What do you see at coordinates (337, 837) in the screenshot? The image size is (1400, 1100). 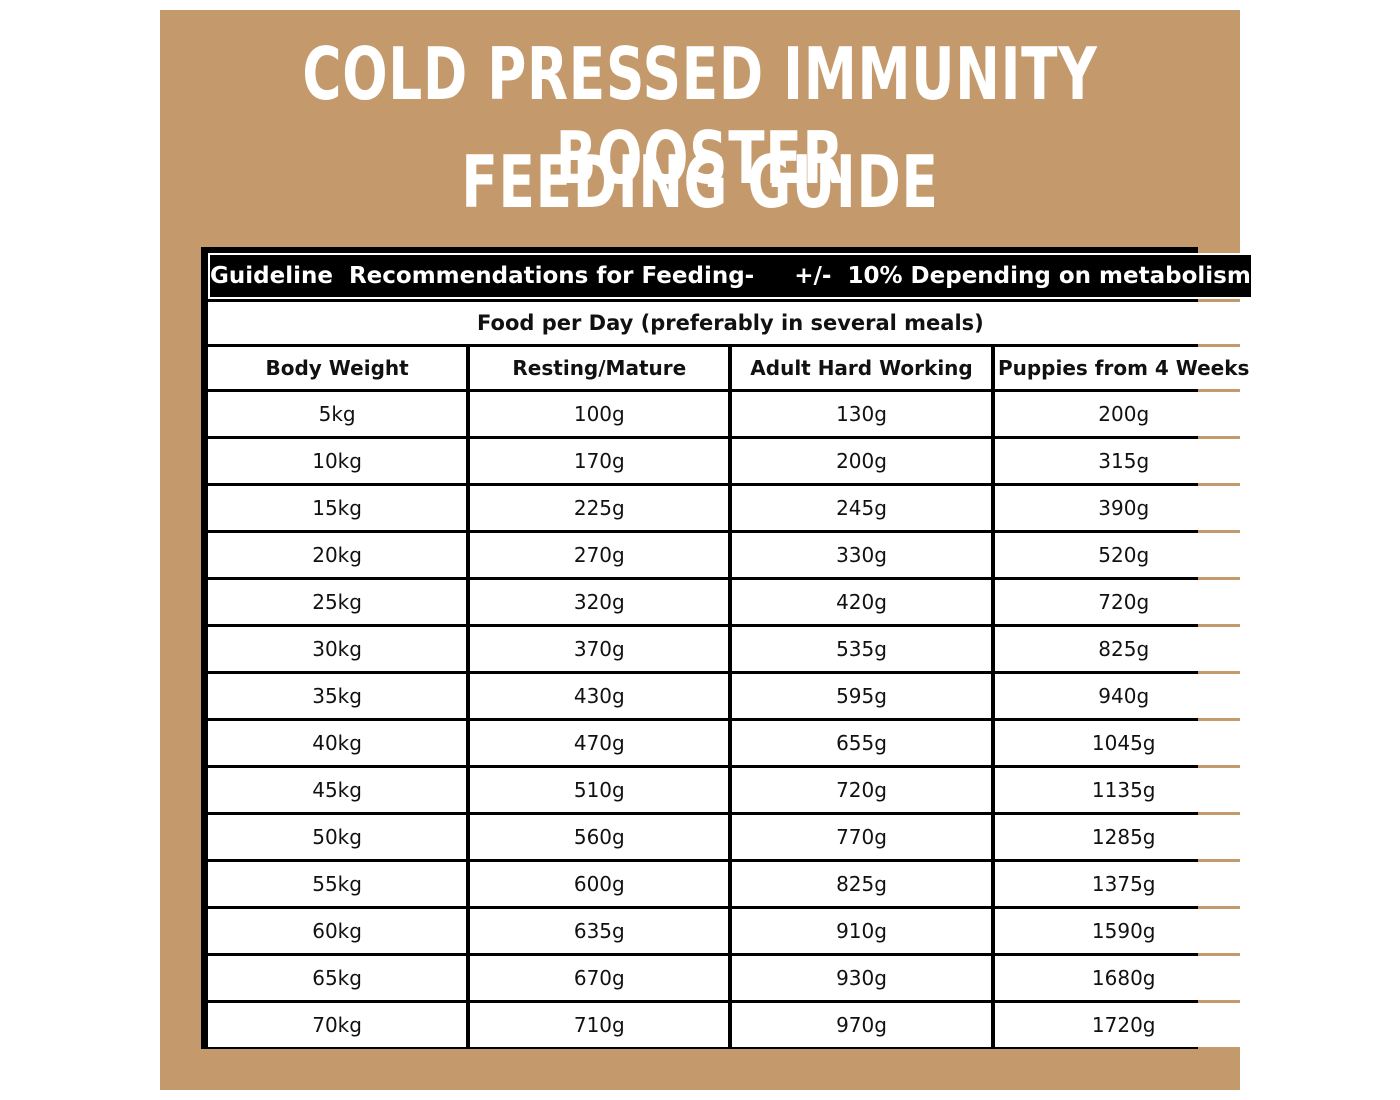 I see `table-cell: 50kg` at bounding box center [337, 837].